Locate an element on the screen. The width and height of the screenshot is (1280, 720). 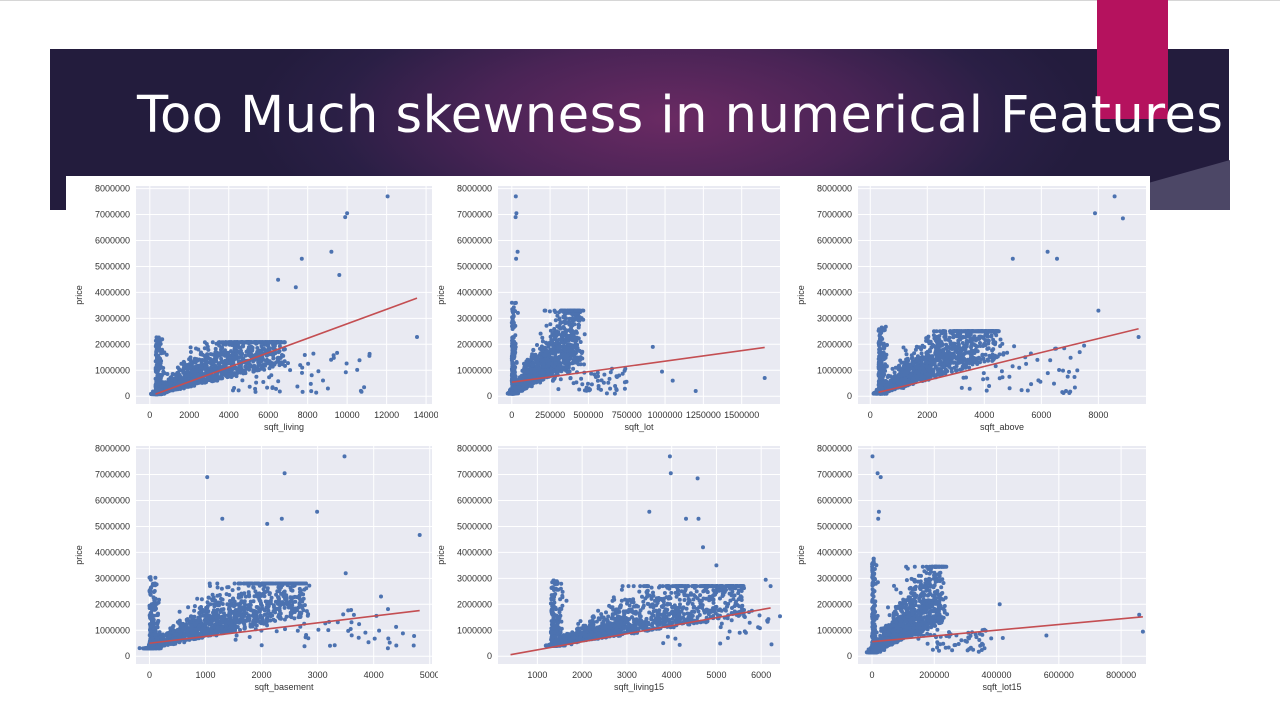
x-tick-label: 0 is located at coordinates (870, 415).